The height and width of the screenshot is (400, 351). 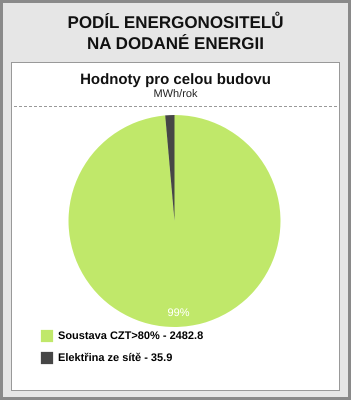 I want to click on chart-title: PODÍL ENERGONOSITELŮ NA DODANÉ ENERGII, so click(x=175, y=32).